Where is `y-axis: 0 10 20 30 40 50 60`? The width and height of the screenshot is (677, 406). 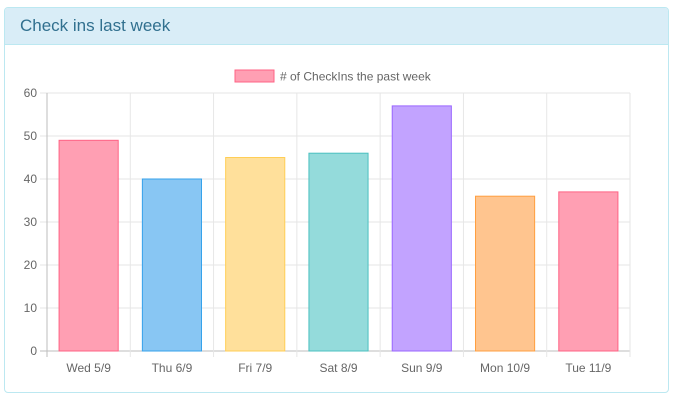 y-axis: 0 10 20 30 40 50 60 is located at coordinates (31, 222).